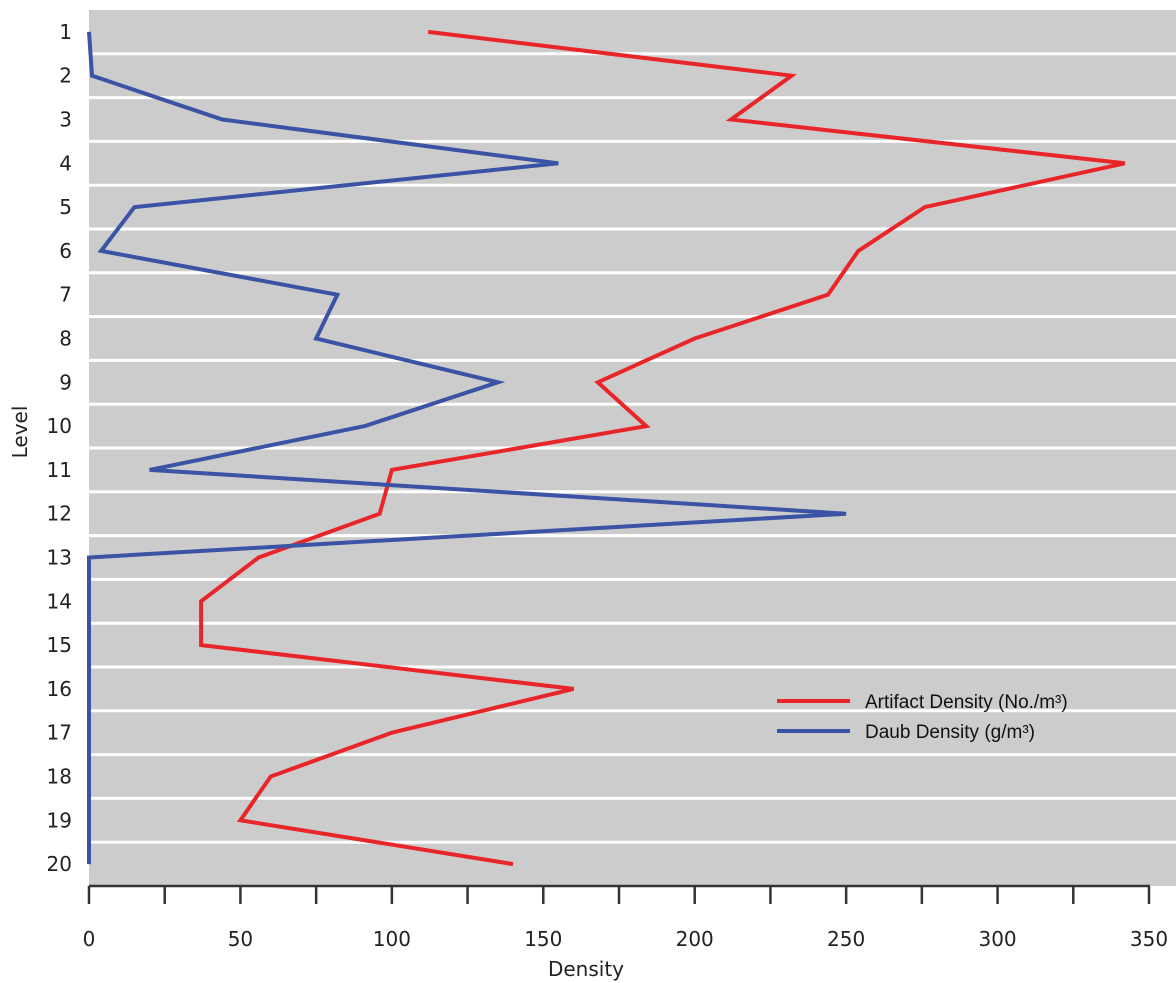  Describe the element at coordinates (59, 426) in the screenshot. I see `y-tick-label: 10` at that location.